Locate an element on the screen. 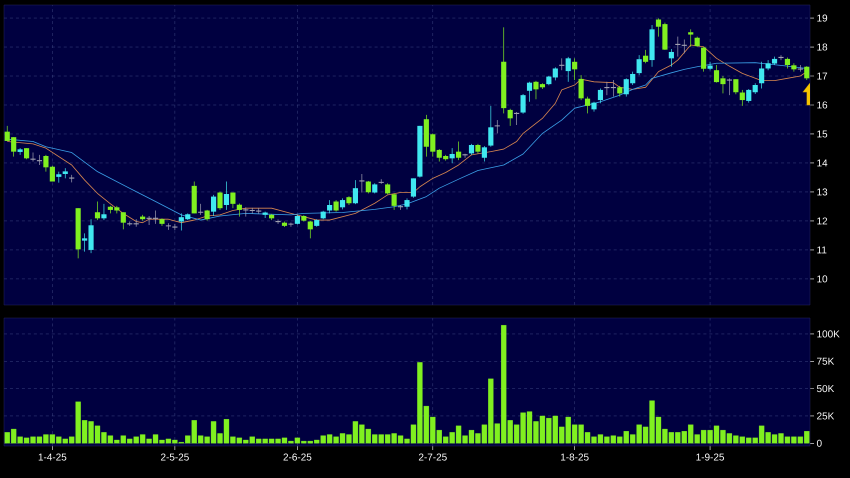  x-tick-label: 2-5-25 is located at coordinates (174, 457).